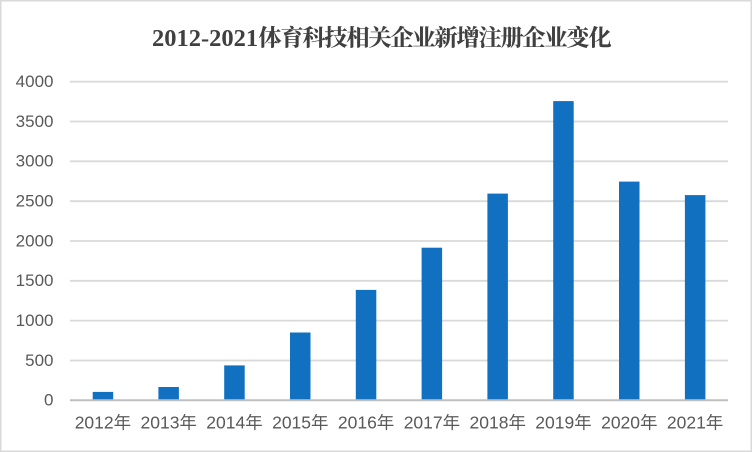 Image resolution: width=752 pixels, height=452 pixels. Describe the element at coordinates (39, 360) in the screenshot. I see `svg-text: 500` at that location.